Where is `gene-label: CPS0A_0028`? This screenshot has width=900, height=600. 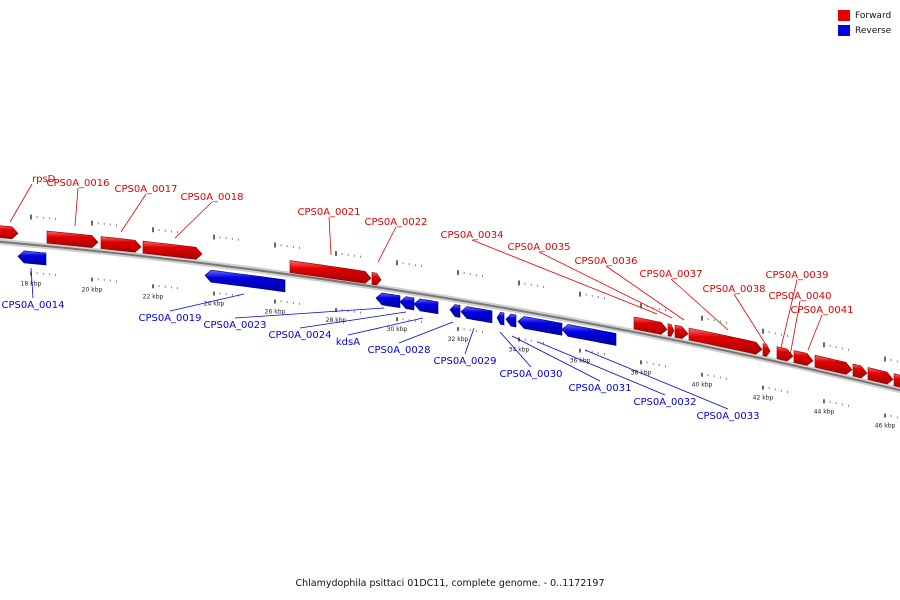 gene-label: CPS0A_0028 is located at coordinates (398, 350).